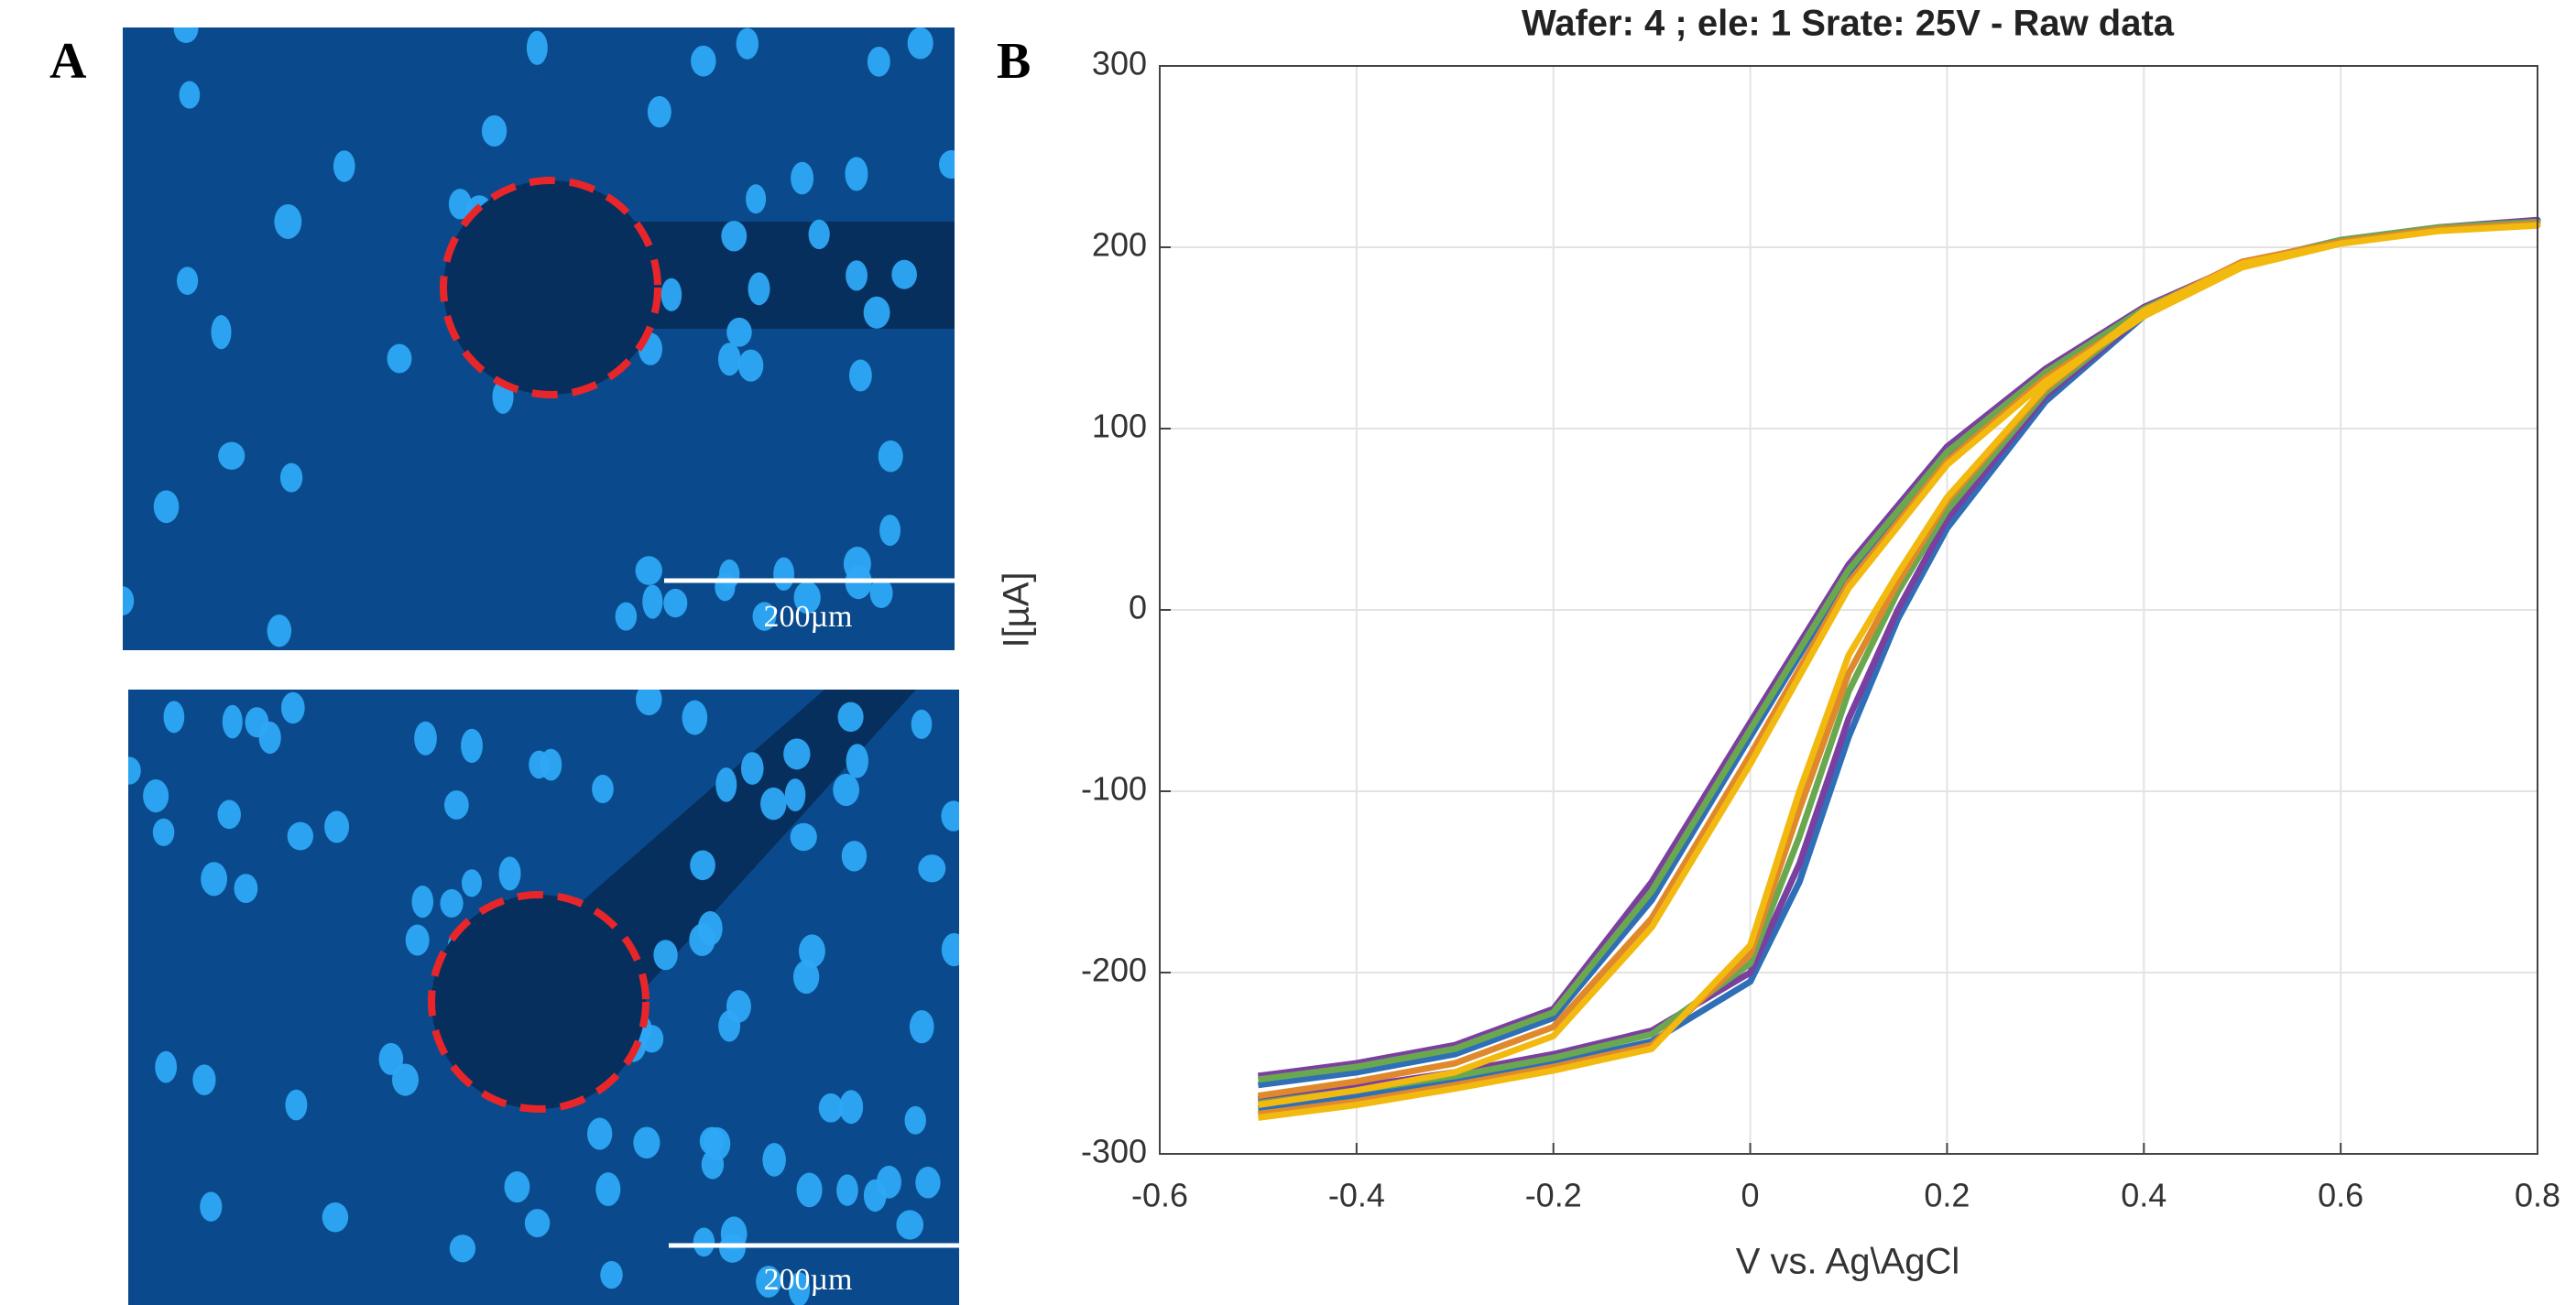 Image resolution: width=2576 pixels, height=1305 pixels. I want to click on chart-title: Wafer: 4 ; ele: 1 Srate: 25V - Raw data, so click(1849, 24).